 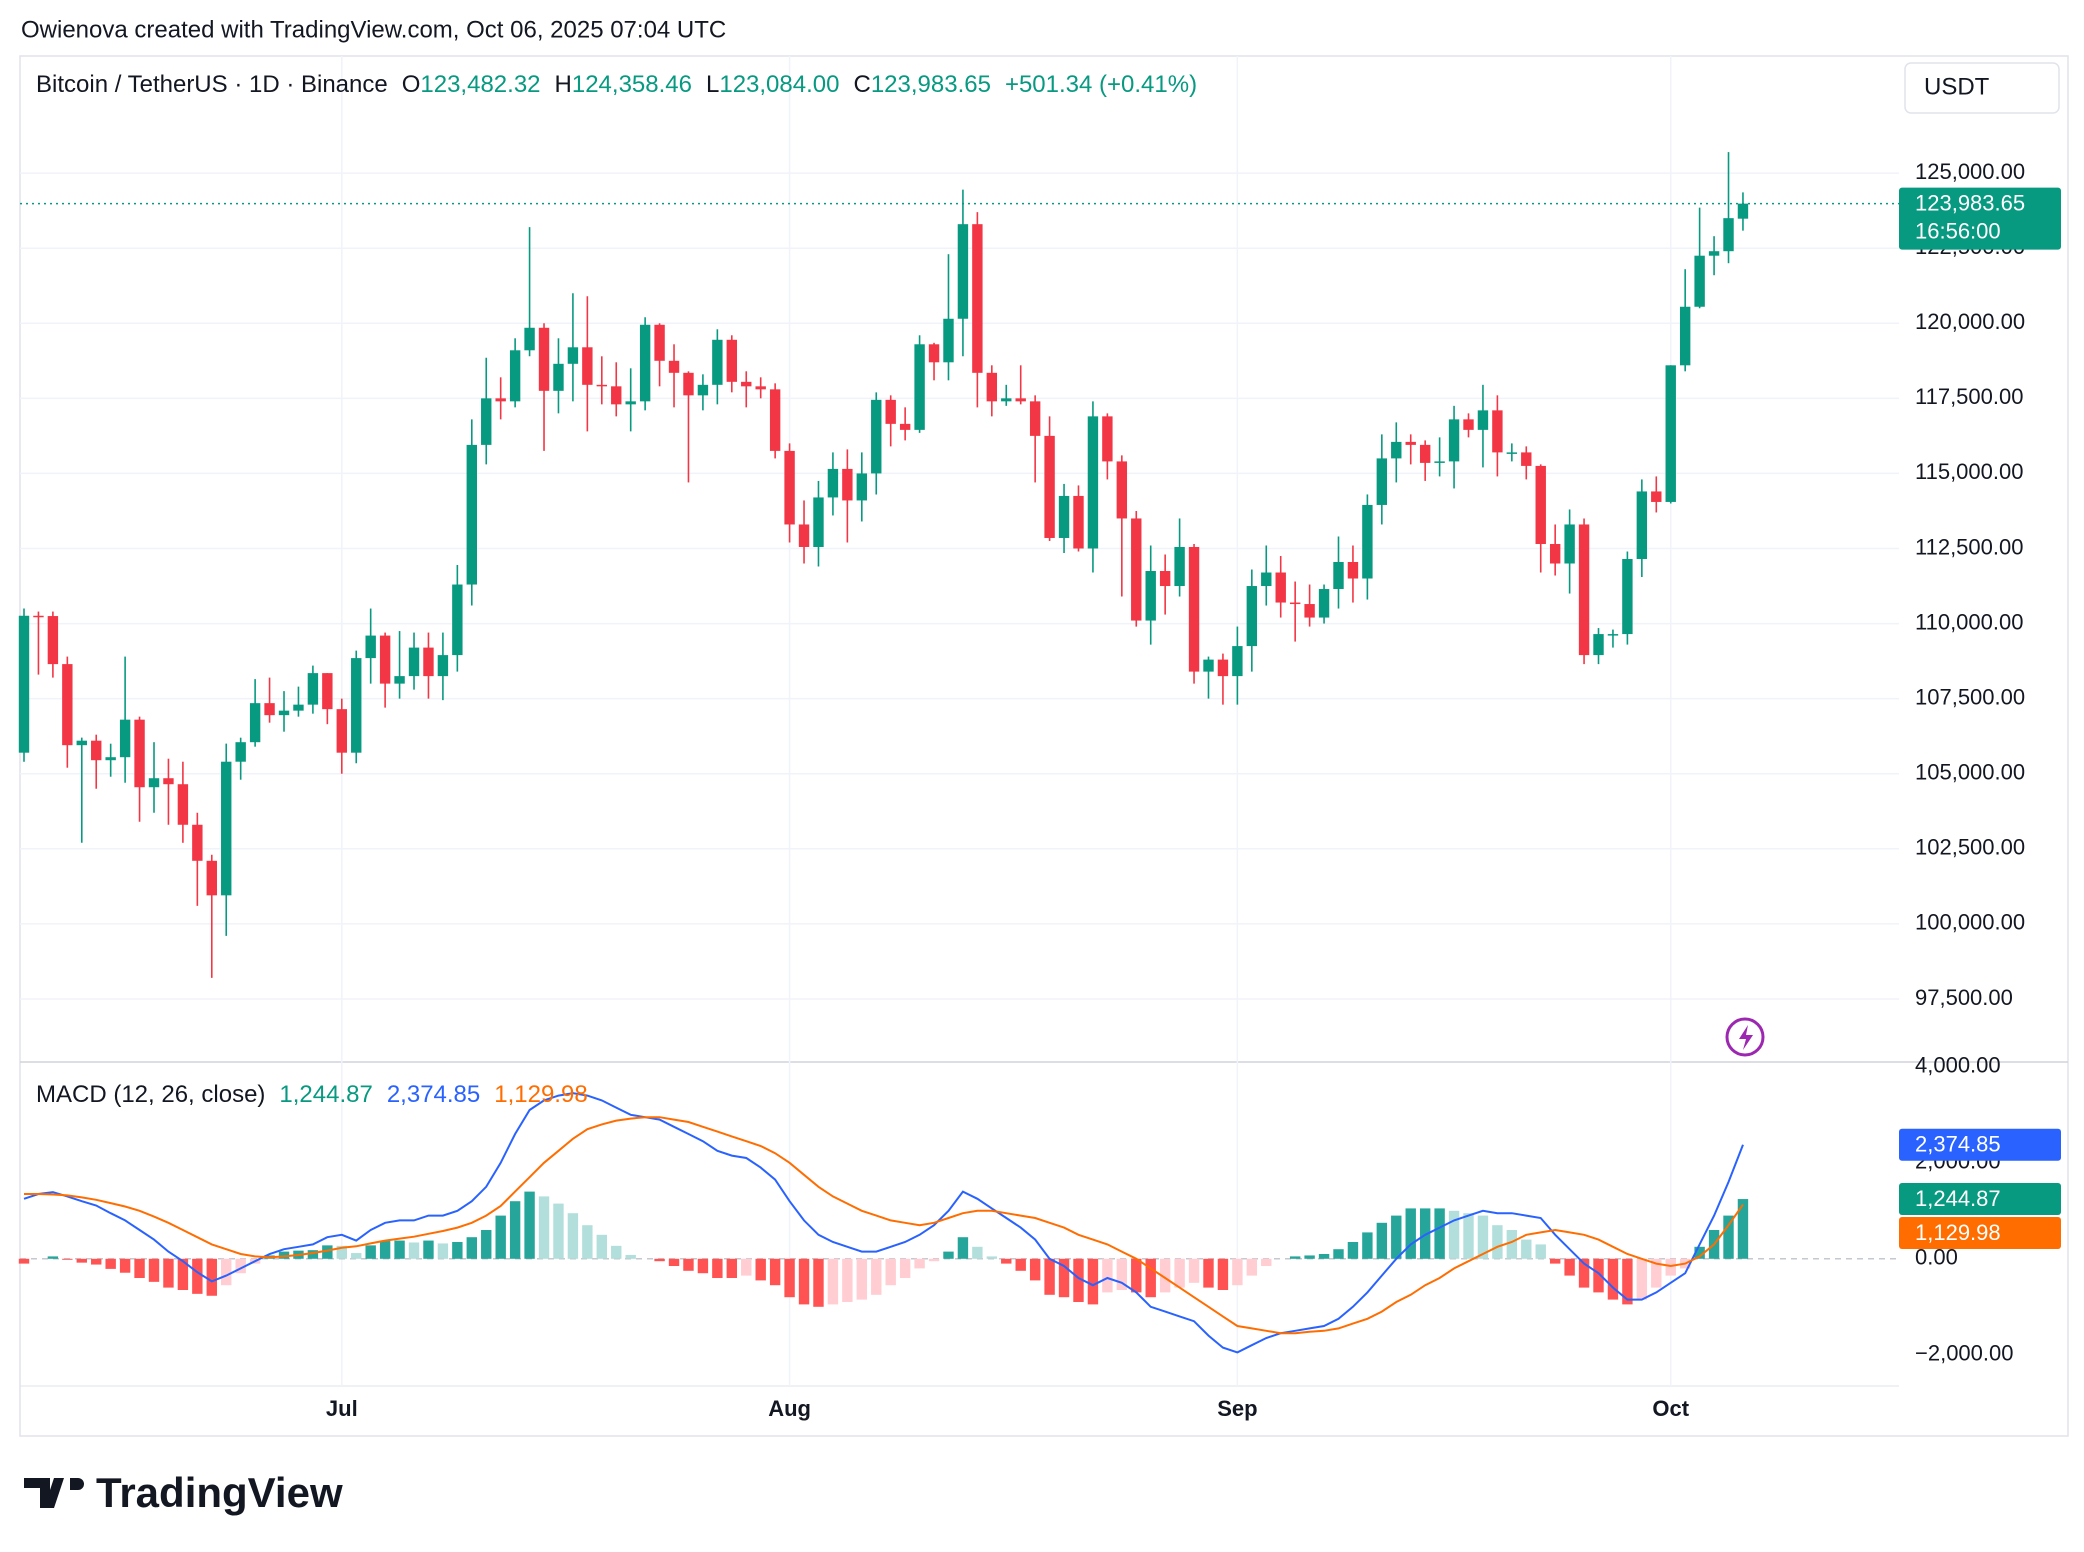 I want to click on last-price-label: 123,983.65, so click(x=1970, y=202).